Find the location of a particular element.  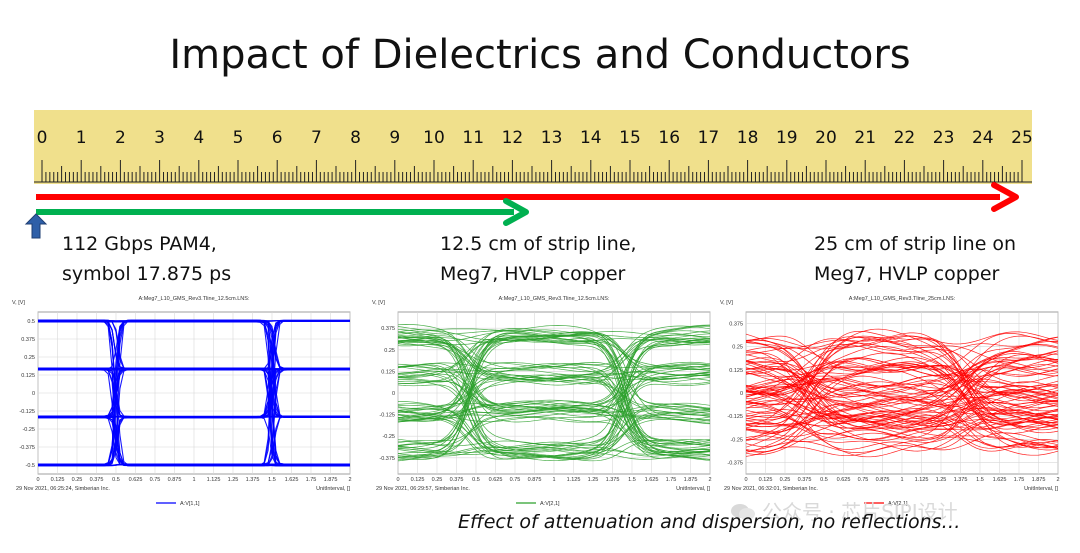

ruler-label: 3 is located at coordinates (159, 138).